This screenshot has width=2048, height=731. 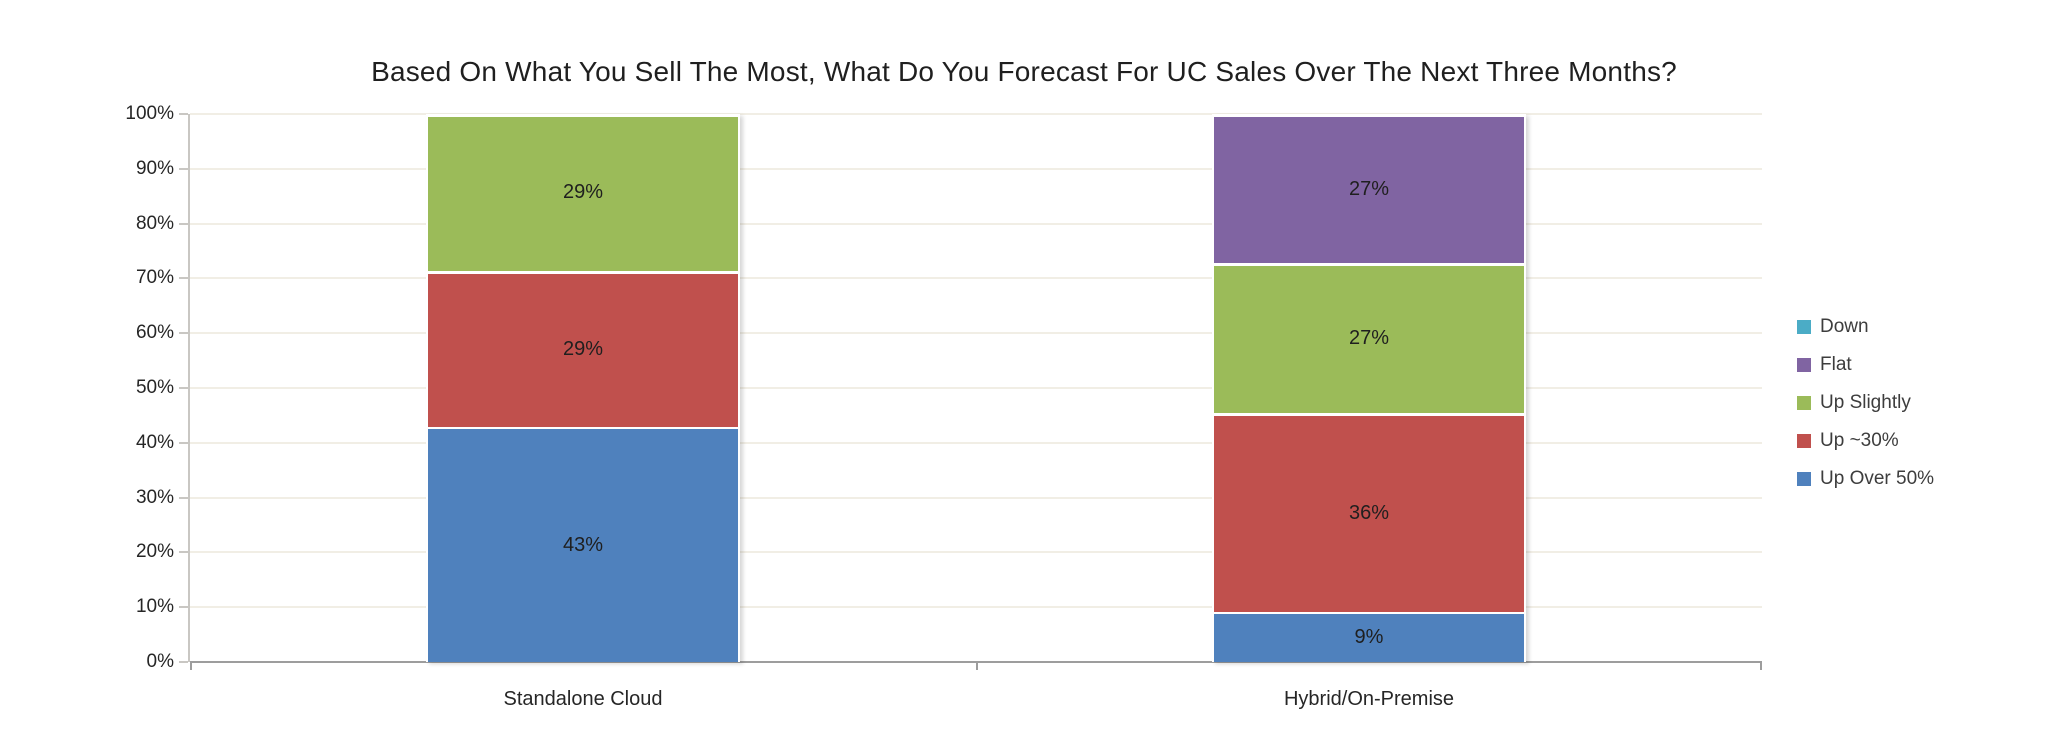 What do you see at coordinates (160, 661) in the screenshot?
I see `y-tick-label: 0%` at bounding box center [160, 661].